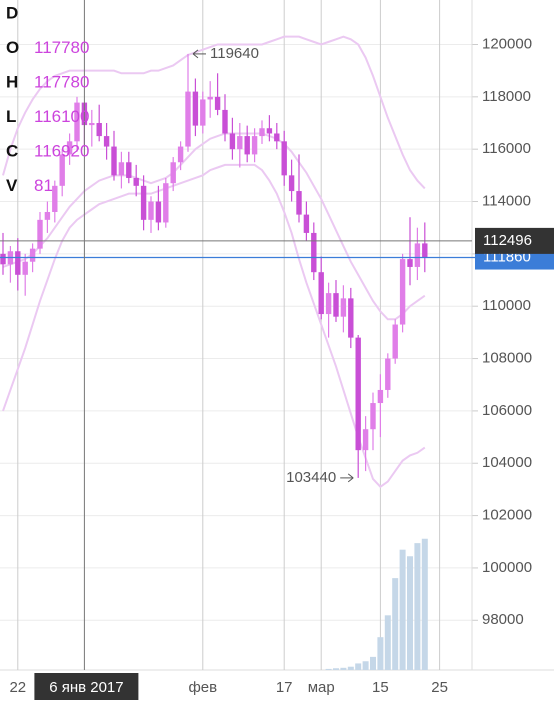 The image size is (554, 705). What do you see at coordinates (234, 53) in the screenshot?
I see `high-annotation: 119640` at bounding box center [234, 53].